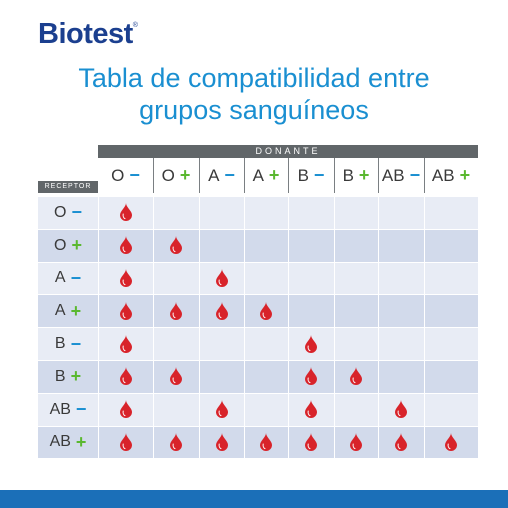 The image size is (508, 508). Describe the element at coordinates (221, 175) in the screenshot. I see `donor-column-header: A −` at that location.